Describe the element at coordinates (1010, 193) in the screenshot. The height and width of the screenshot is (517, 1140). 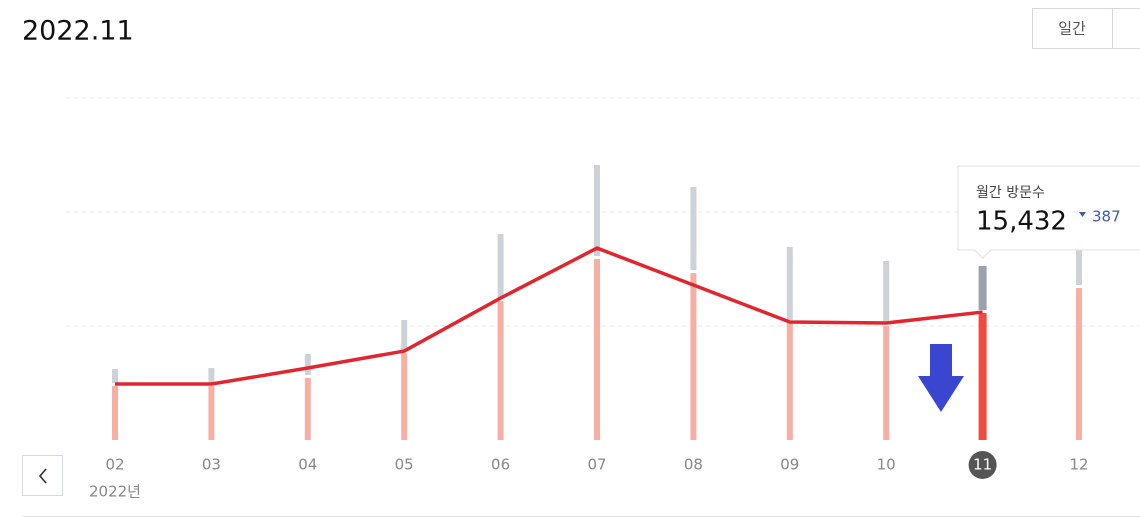
I see `tooltip-label: 월간 방문수` at that location.